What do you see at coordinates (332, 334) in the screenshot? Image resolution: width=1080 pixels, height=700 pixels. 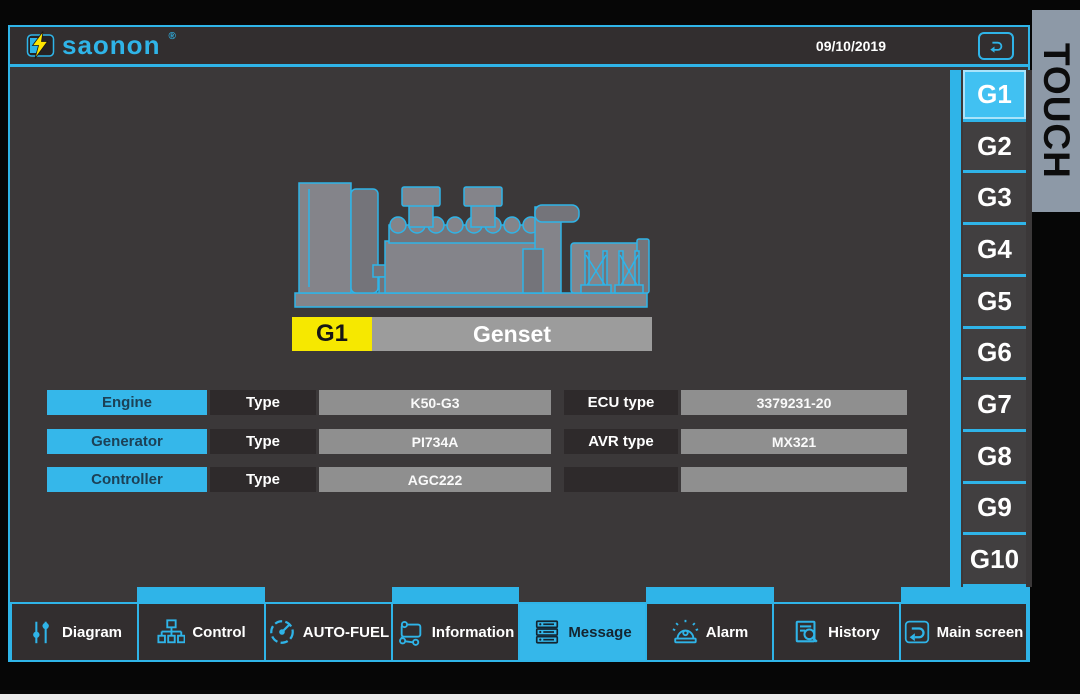 I see `genset-tag-badge: G1` at bounding box center [332, 334].